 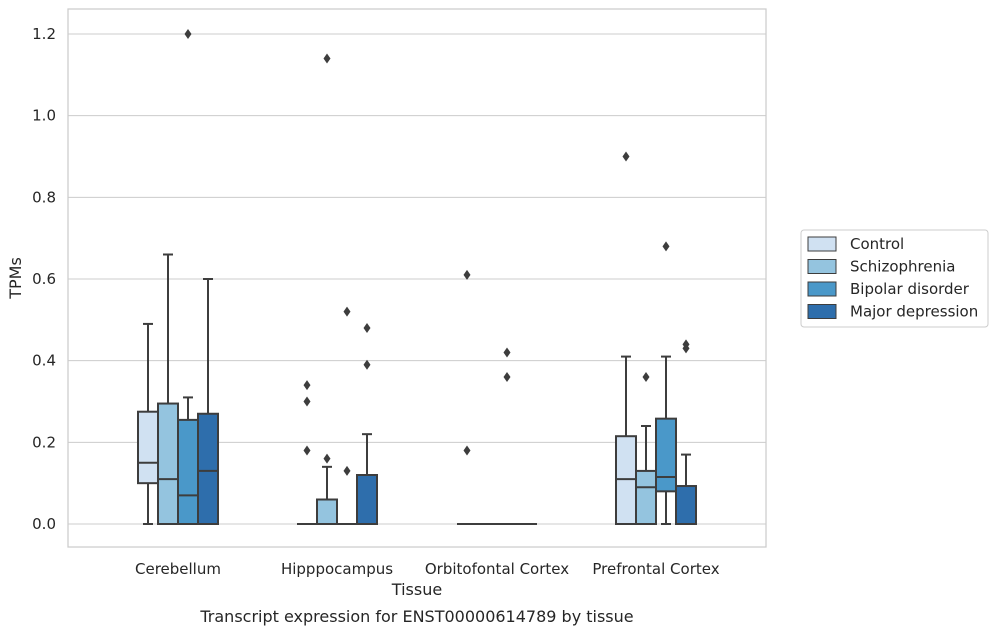 What do you see at coordinates (497, 569) in the screenshot?
I see `x-tick-label-2: Orbitofontal Cortex` at bounding box center [497, 569].